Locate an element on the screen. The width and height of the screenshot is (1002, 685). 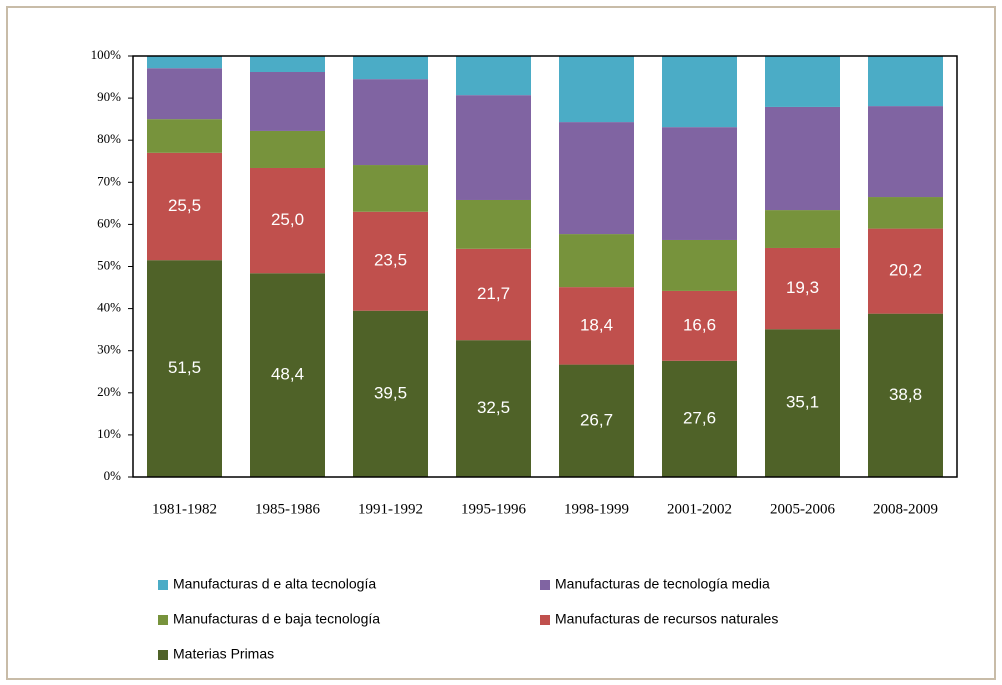
legend-label: Manufacturas d e alta tecnología is located at coordinates (274, 584).